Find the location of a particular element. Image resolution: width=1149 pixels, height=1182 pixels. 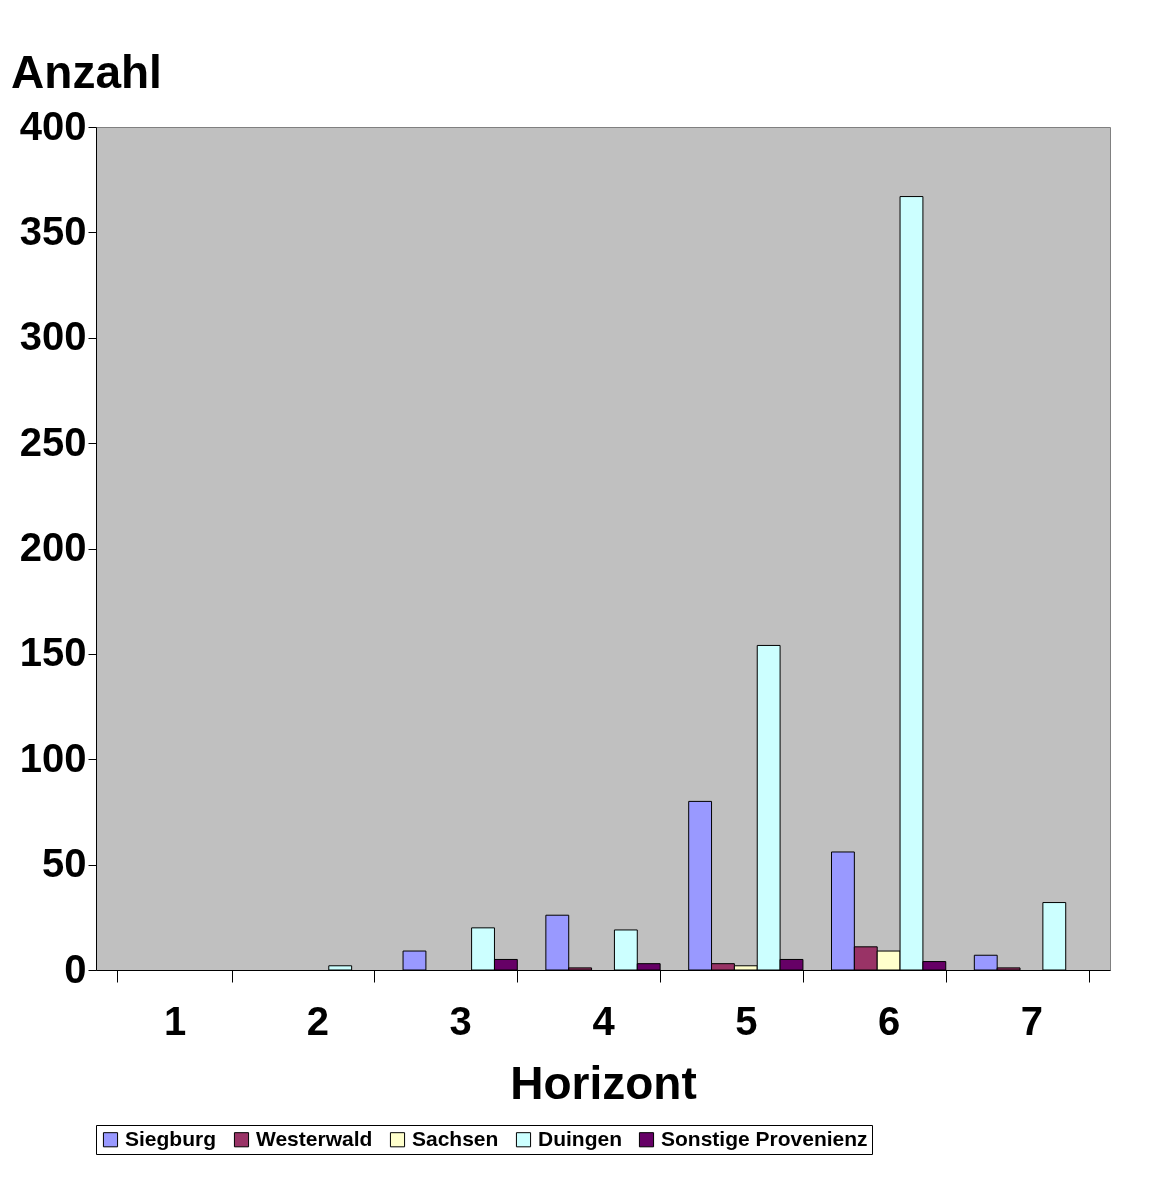

y-tick-label: 50 is located at coordinates (64, 863).